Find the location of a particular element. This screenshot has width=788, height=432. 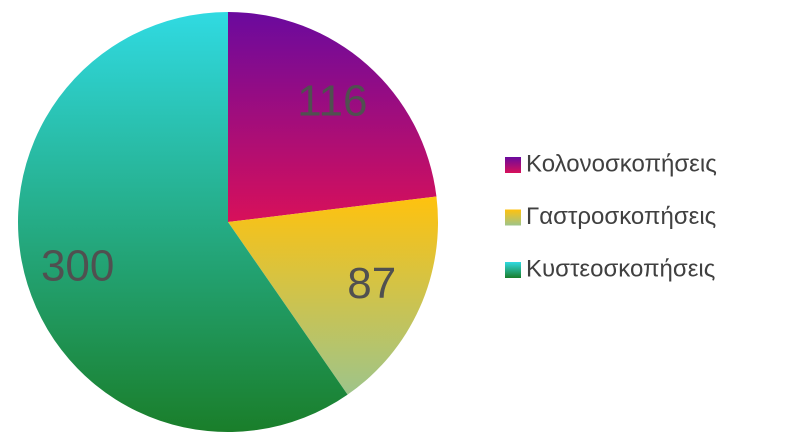

legend-label: Κολονοσκοπήσεις is located at coordinates (621, 163).